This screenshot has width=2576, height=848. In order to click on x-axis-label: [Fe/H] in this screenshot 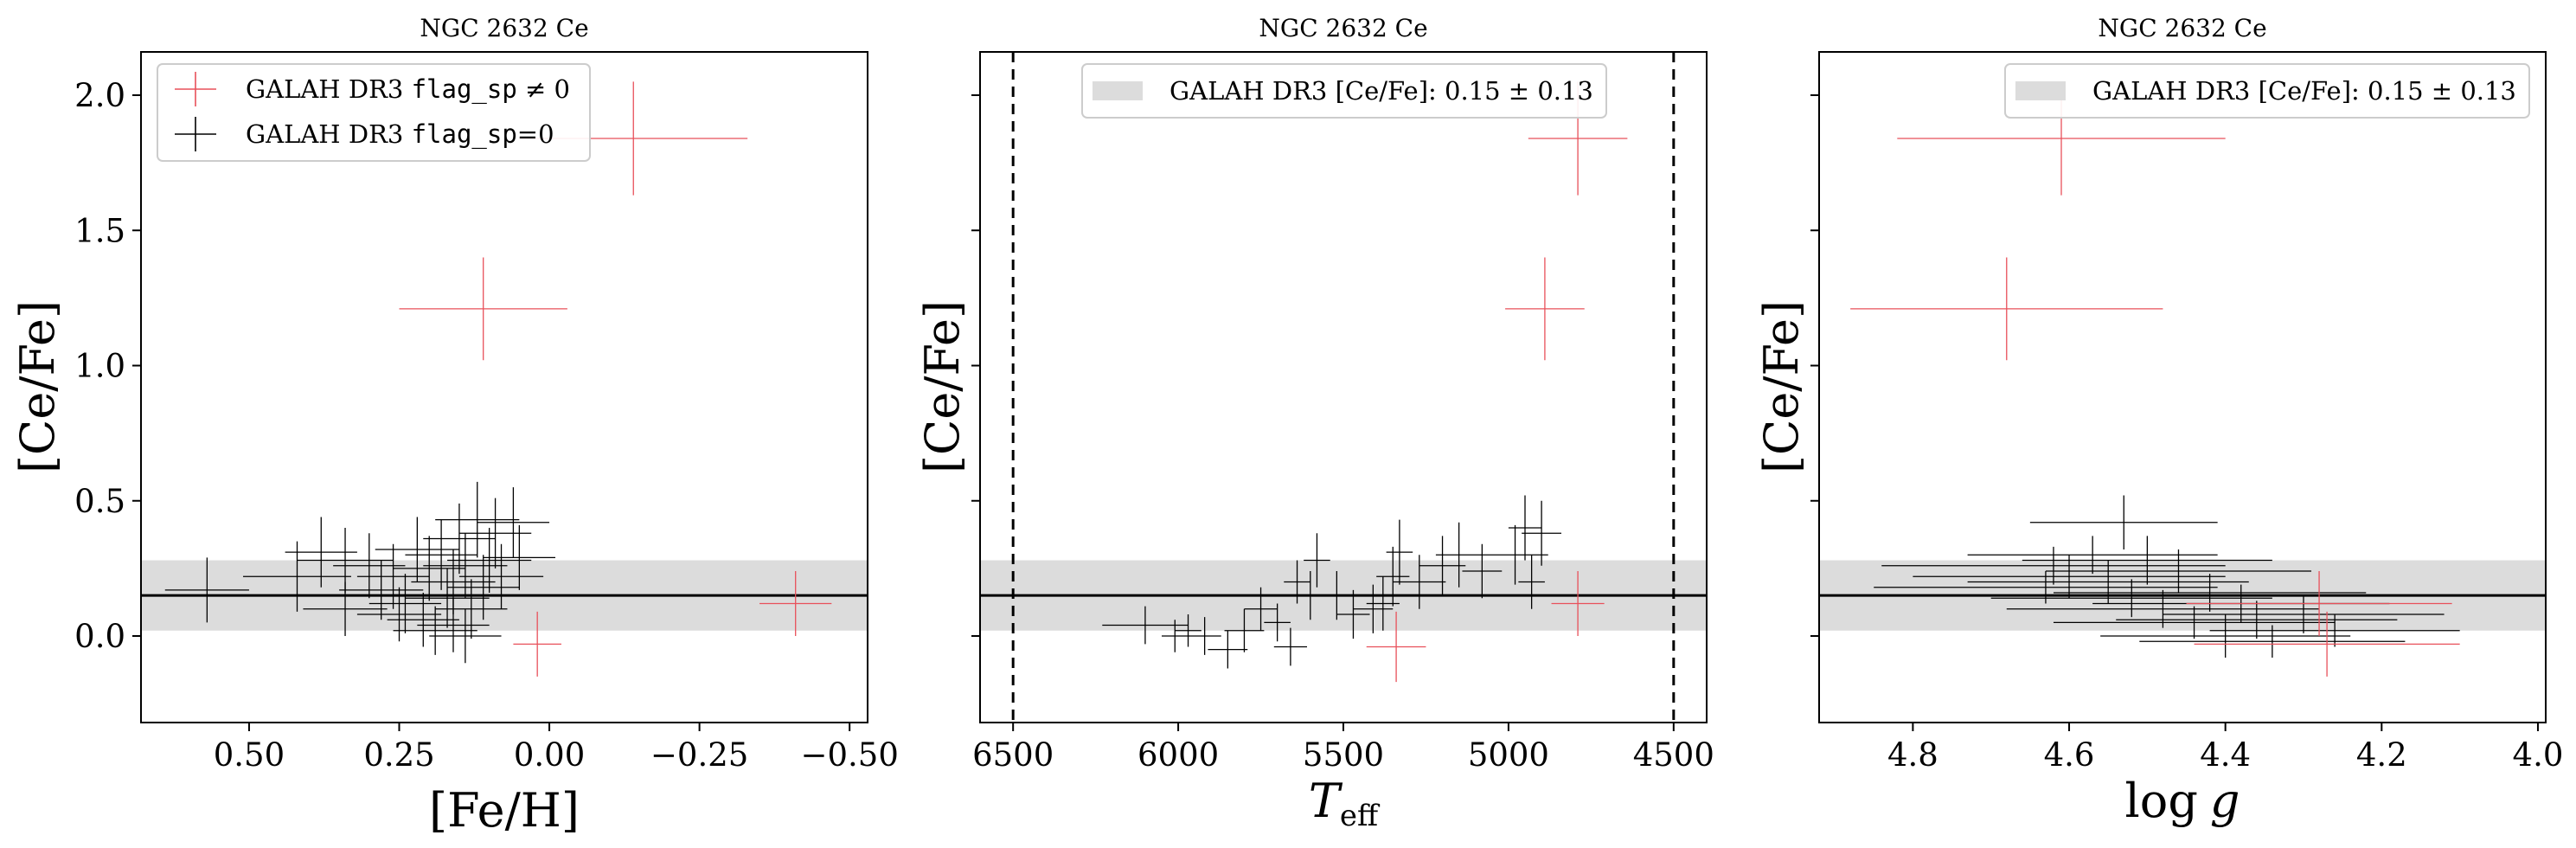, I will do `click(504, 811)`.